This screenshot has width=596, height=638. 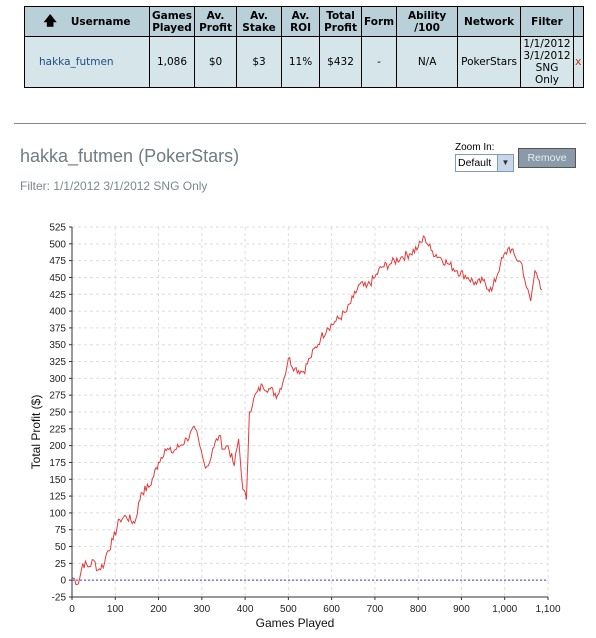 What do you see at coordinates (172, 62) in the screenshot?
I see `games-played-cell: 1,086` at bounding box center [172, 62].